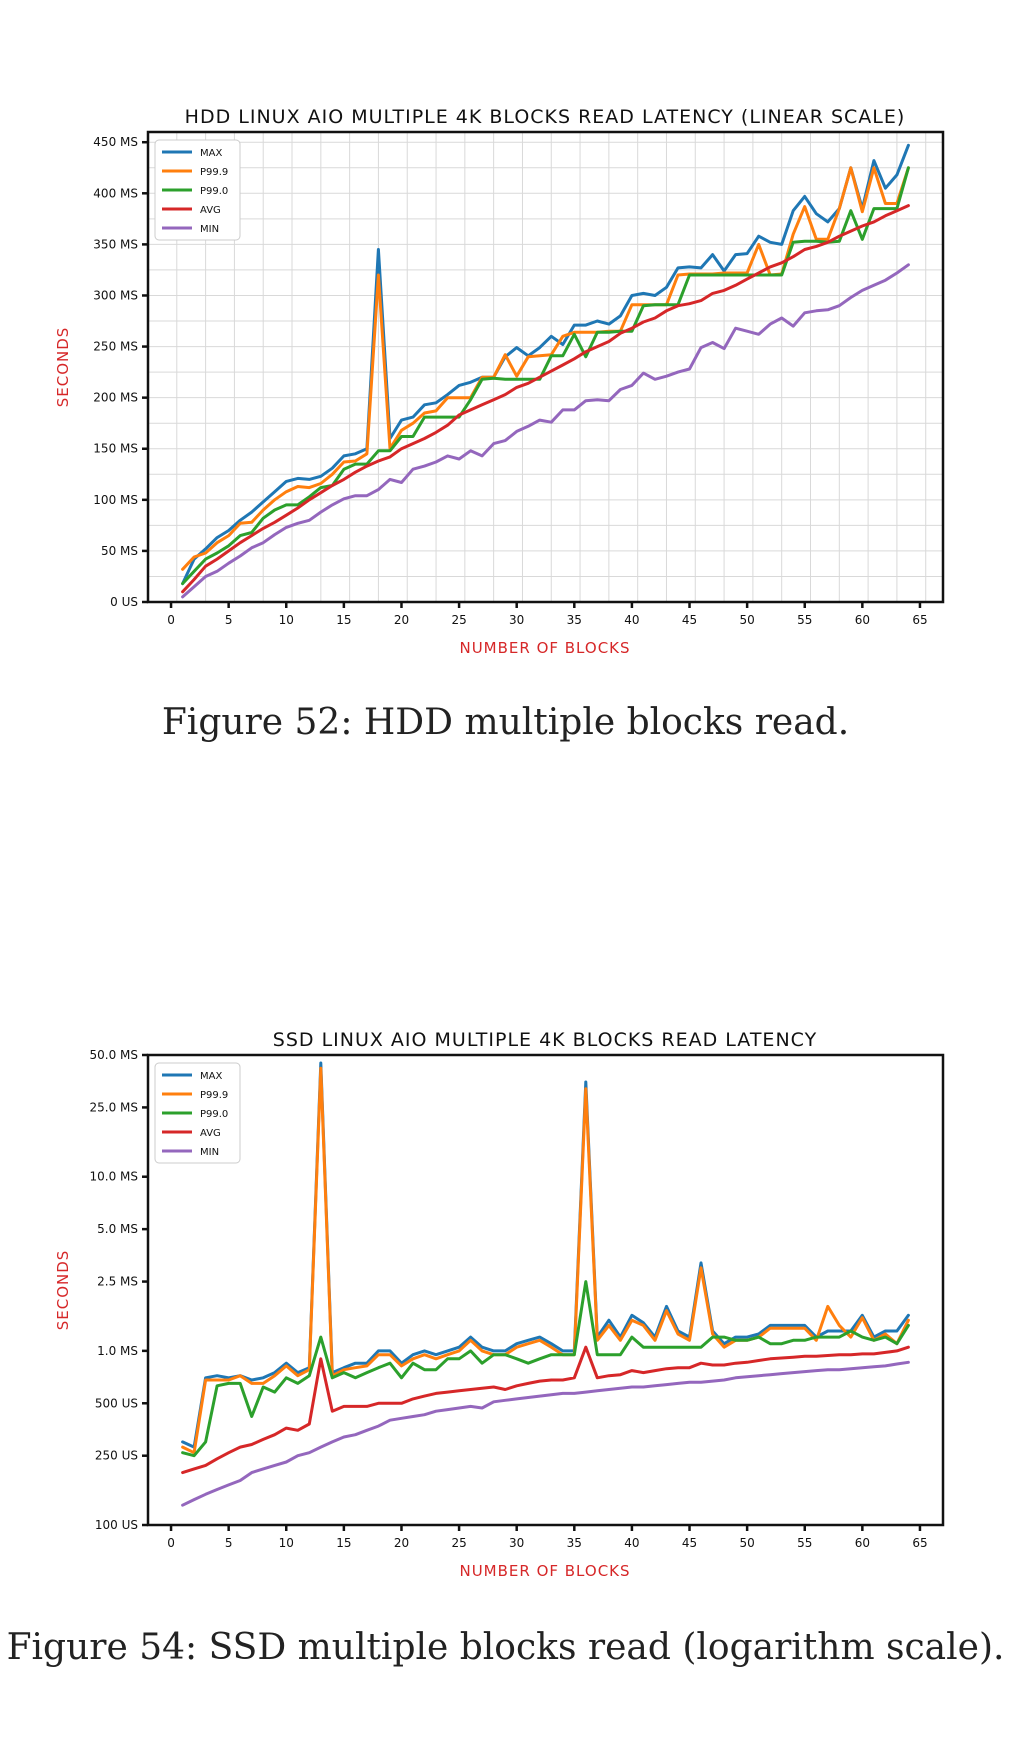 This screenshot has height=1748, width=1011. What do you see at coordinates (117, 1351) in the screenshot?
I see `y-tick-label: 1.0 MS` at bounding box center [117, 1351].